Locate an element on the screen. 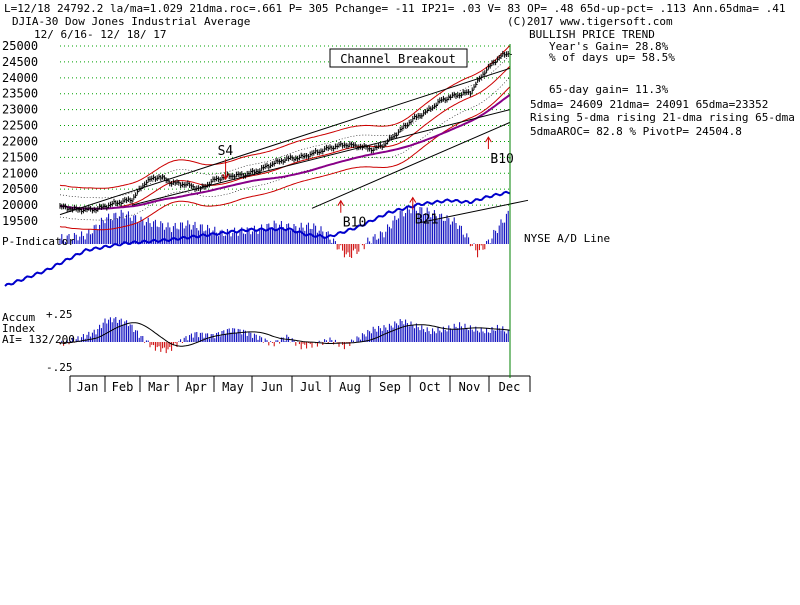 The image size is (800, 605). accum-label: Accum is located at coordinates (18, 317).